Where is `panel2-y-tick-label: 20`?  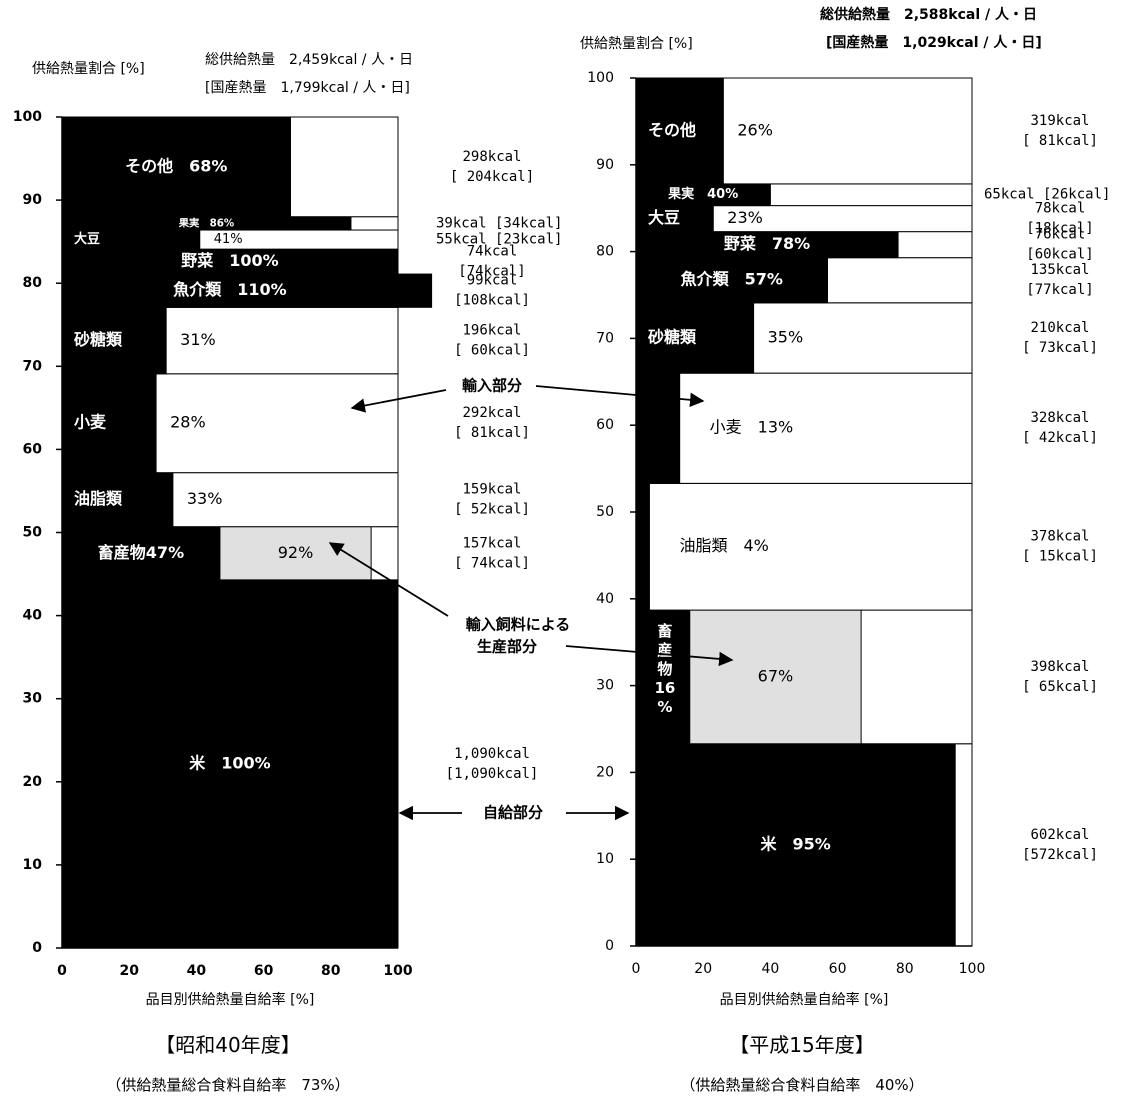 panel2-y-tick-label: 20 is located at coordinates (605, 772).